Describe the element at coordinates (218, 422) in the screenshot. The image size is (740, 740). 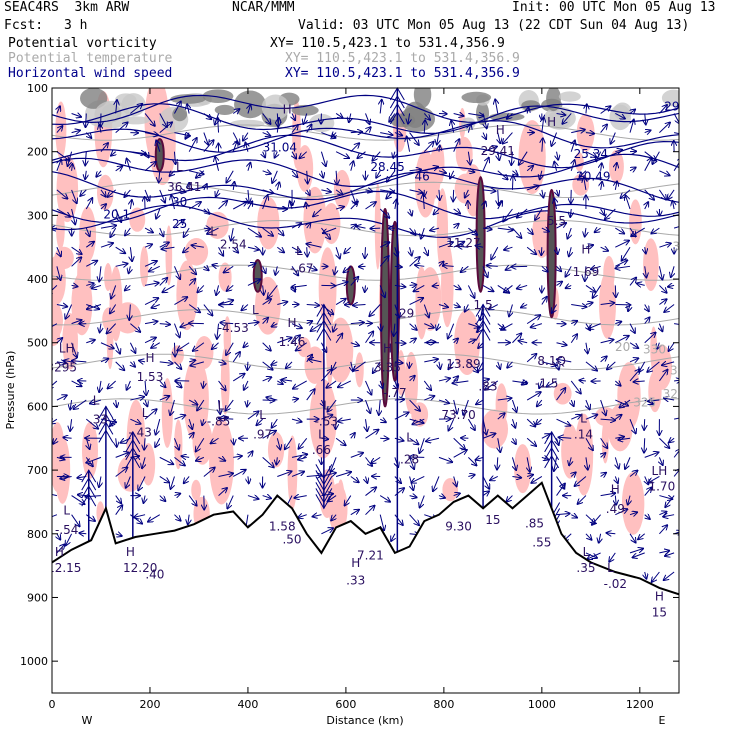
I see `pv-extremum-label: -.85` at that location.